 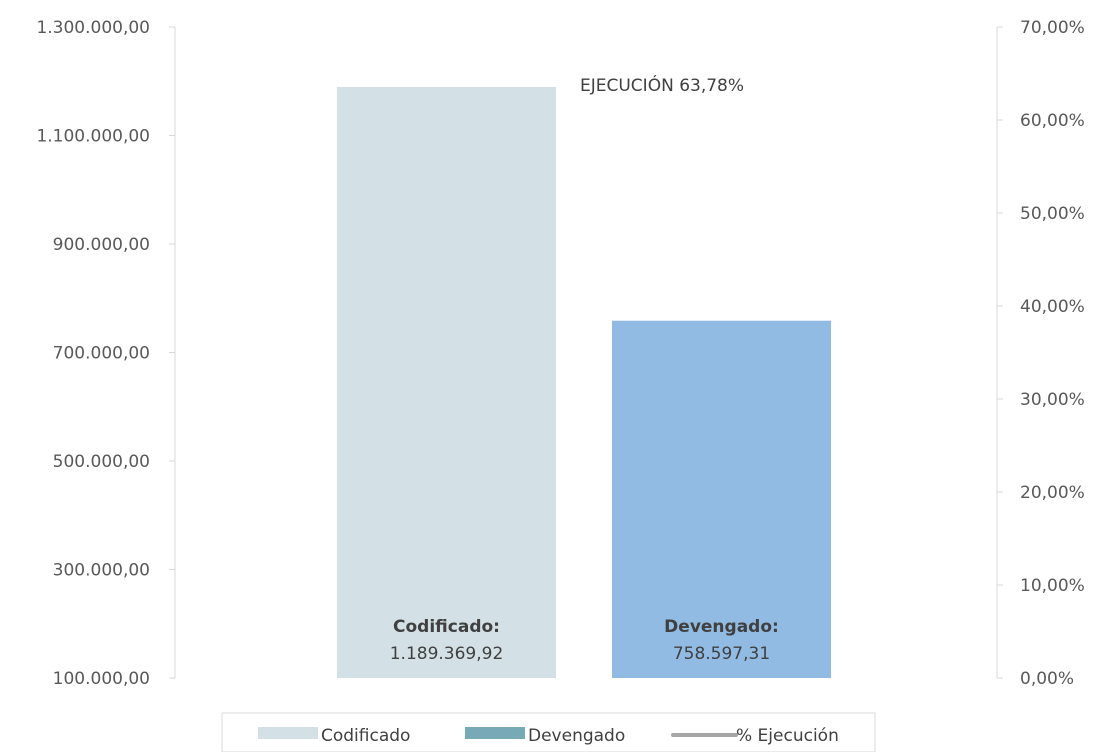 What do you see at coordinates (1052, 400) in the screenshot?
I see `right-tick-label: 30,00%` at bounding box center [1052, 400].